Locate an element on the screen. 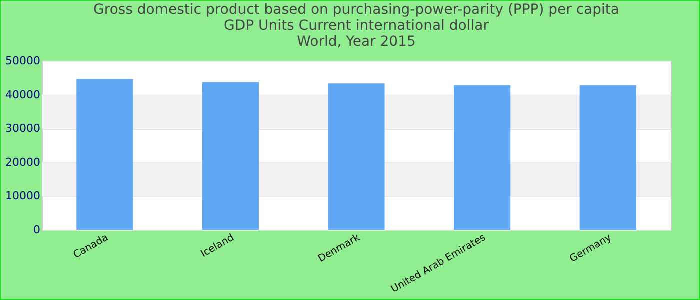  chart-subtitle: World, Year 2015 is located at coordinates (356, 42).